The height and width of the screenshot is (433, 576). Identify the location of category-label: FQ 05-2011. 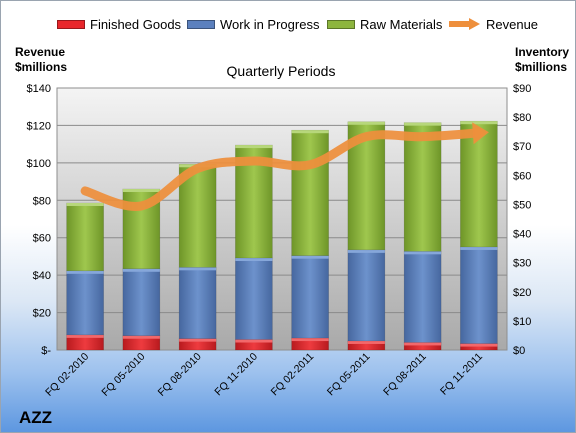
(349, 375).